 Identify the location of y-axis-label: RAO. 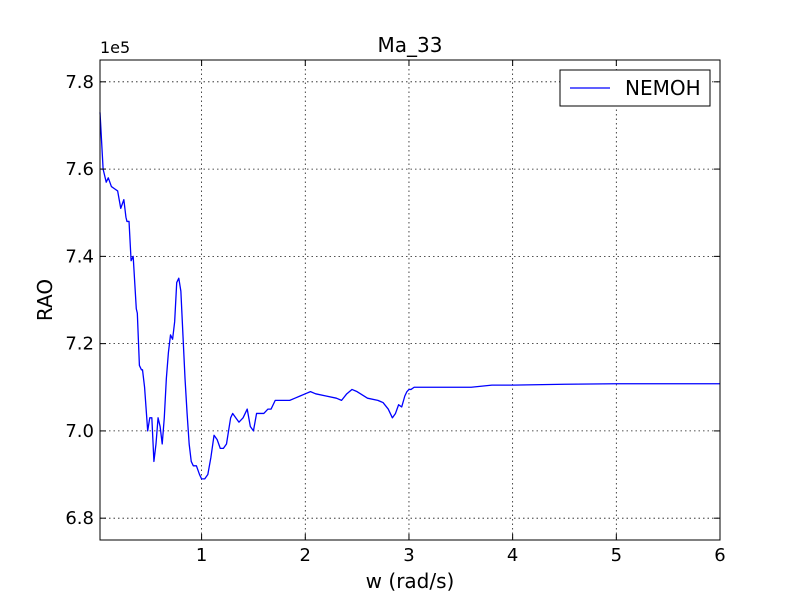
(45, 300).